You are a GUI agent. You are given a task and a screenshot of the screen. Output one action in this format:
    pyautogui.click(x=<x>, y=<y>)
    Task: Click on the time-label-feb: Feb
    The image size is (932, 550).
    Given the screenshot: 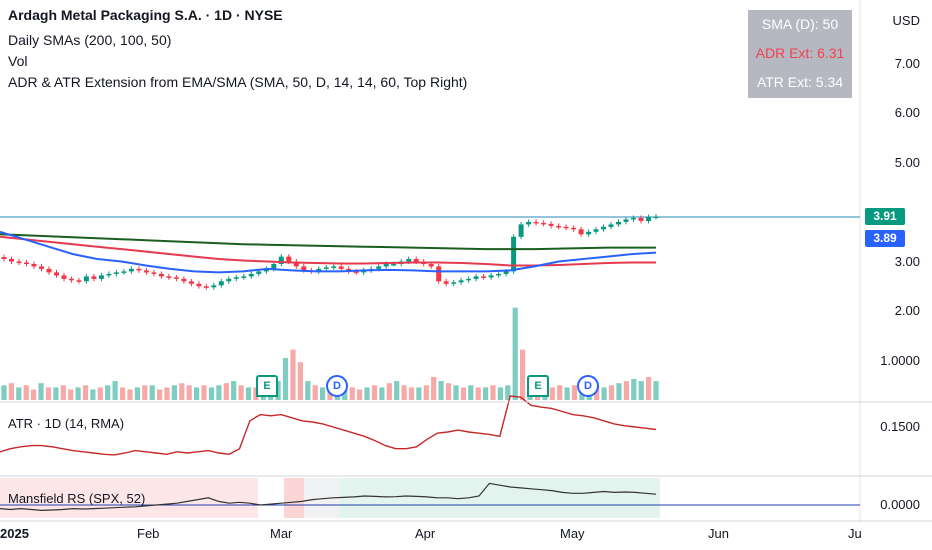 What is the action you would take?
    pyautogui.click(x=148, y=533)
    